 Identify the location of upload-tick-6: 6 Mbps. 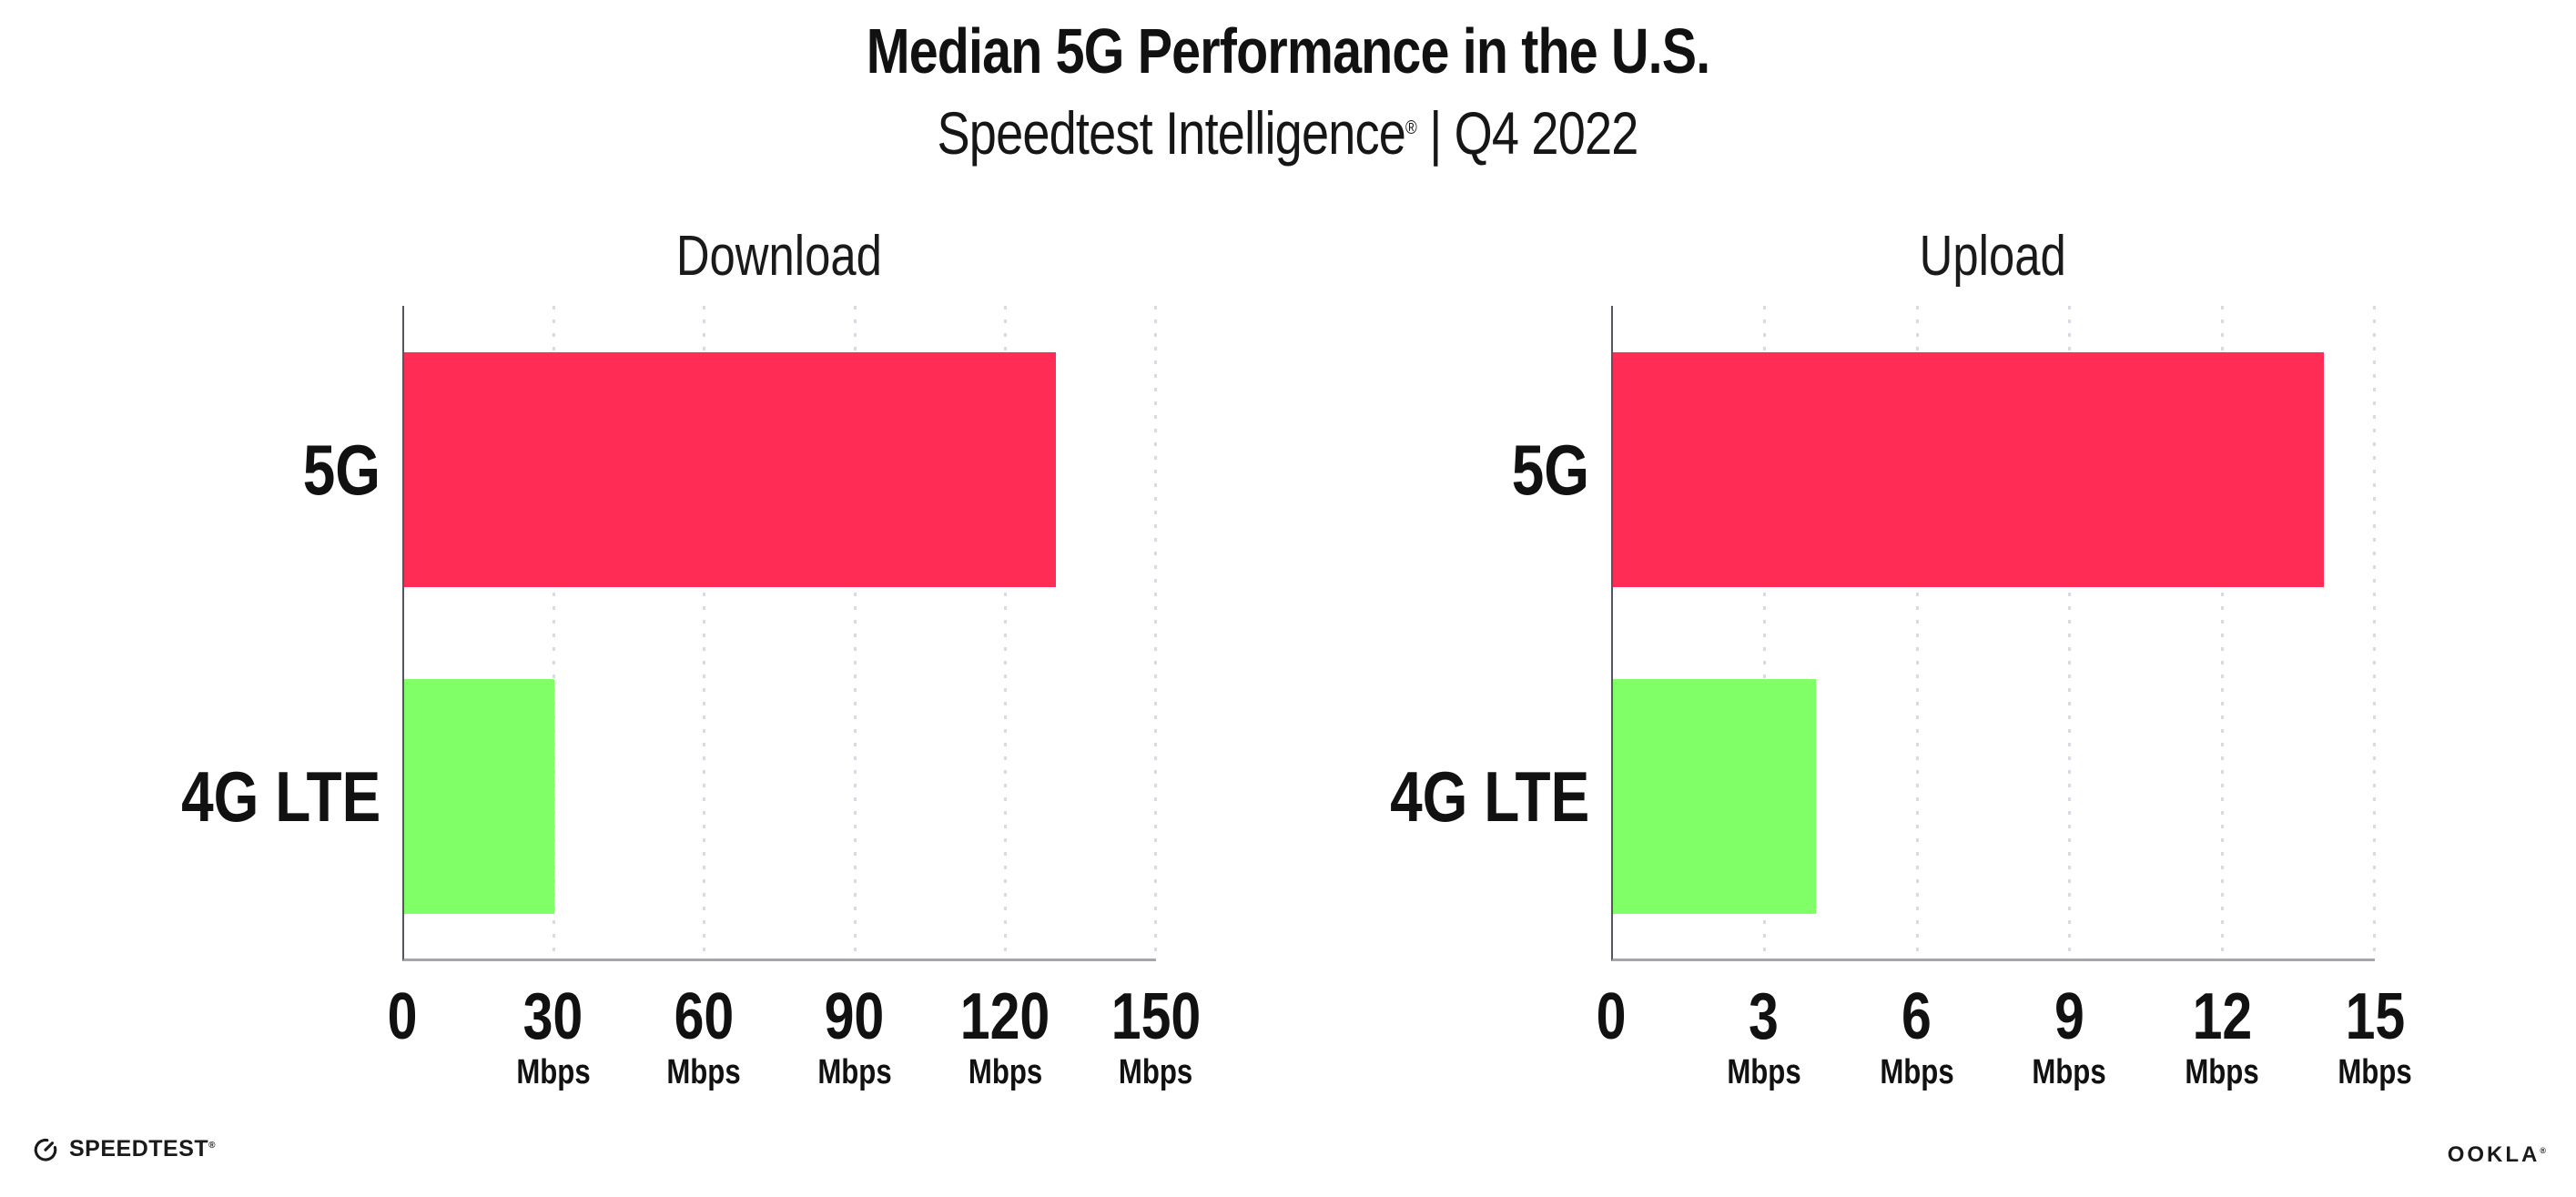
(1917, 1036).